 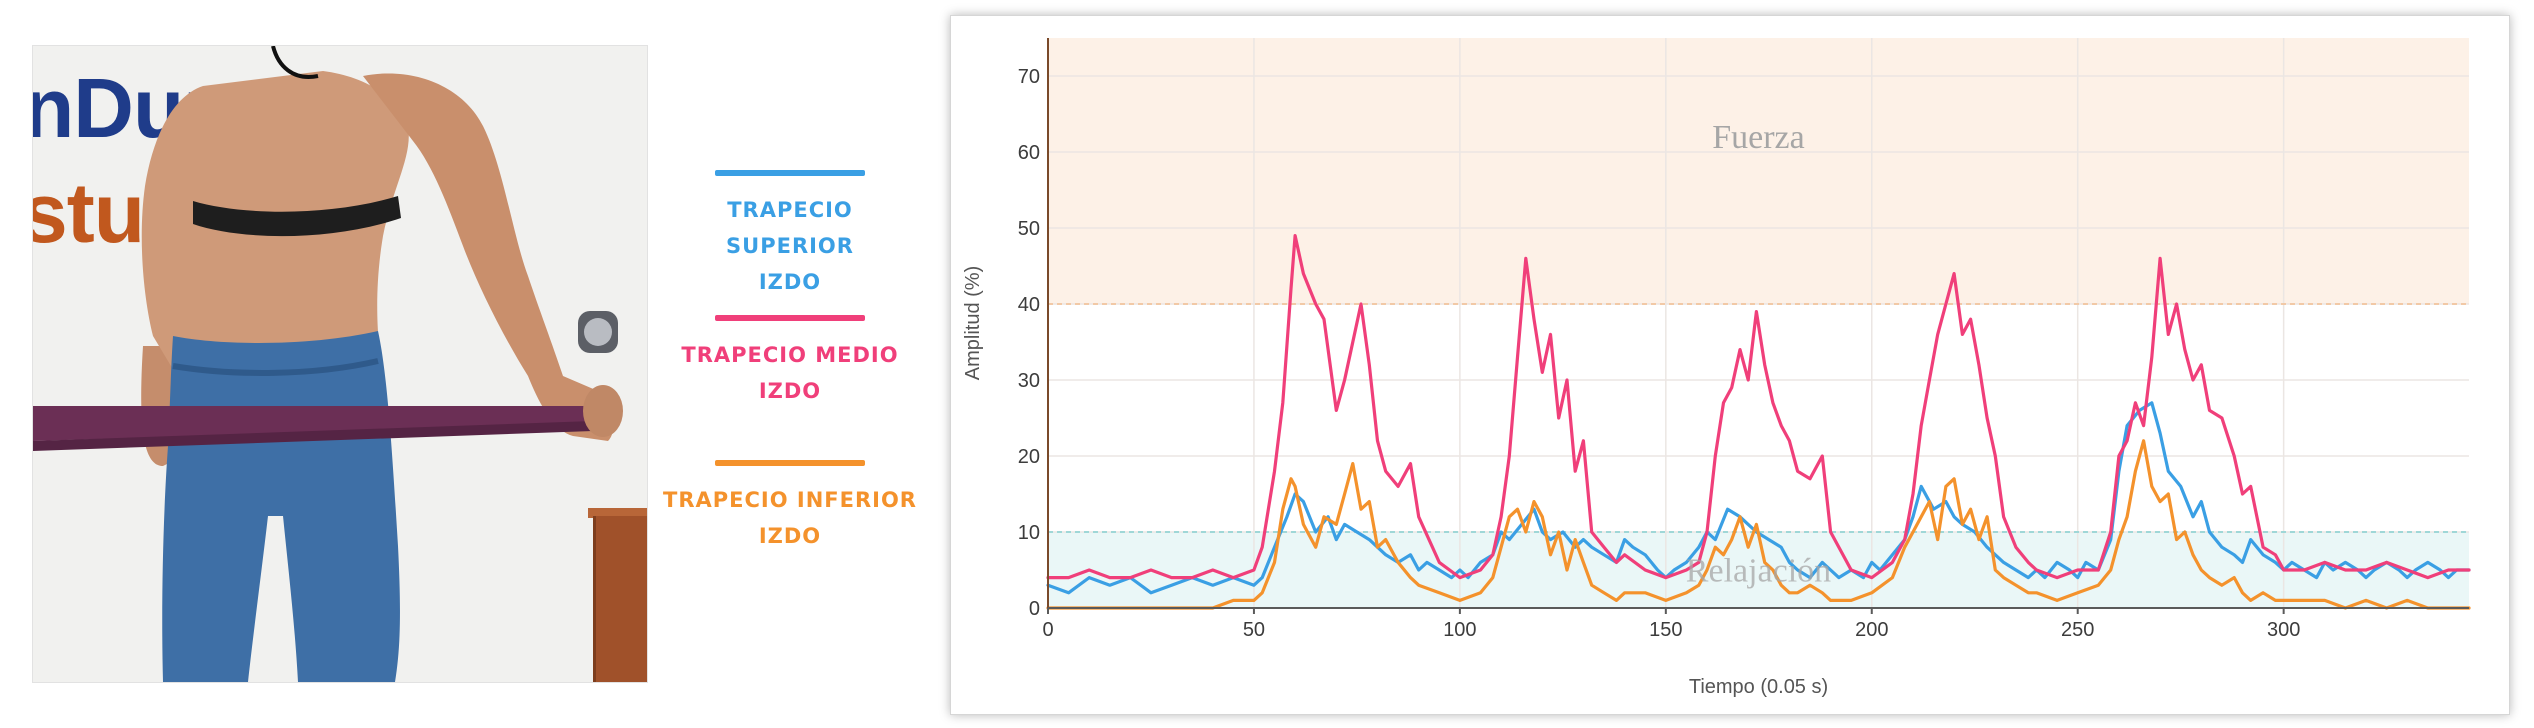 I want to click on y-tick-label: 10, so click(x=1029, y=533).